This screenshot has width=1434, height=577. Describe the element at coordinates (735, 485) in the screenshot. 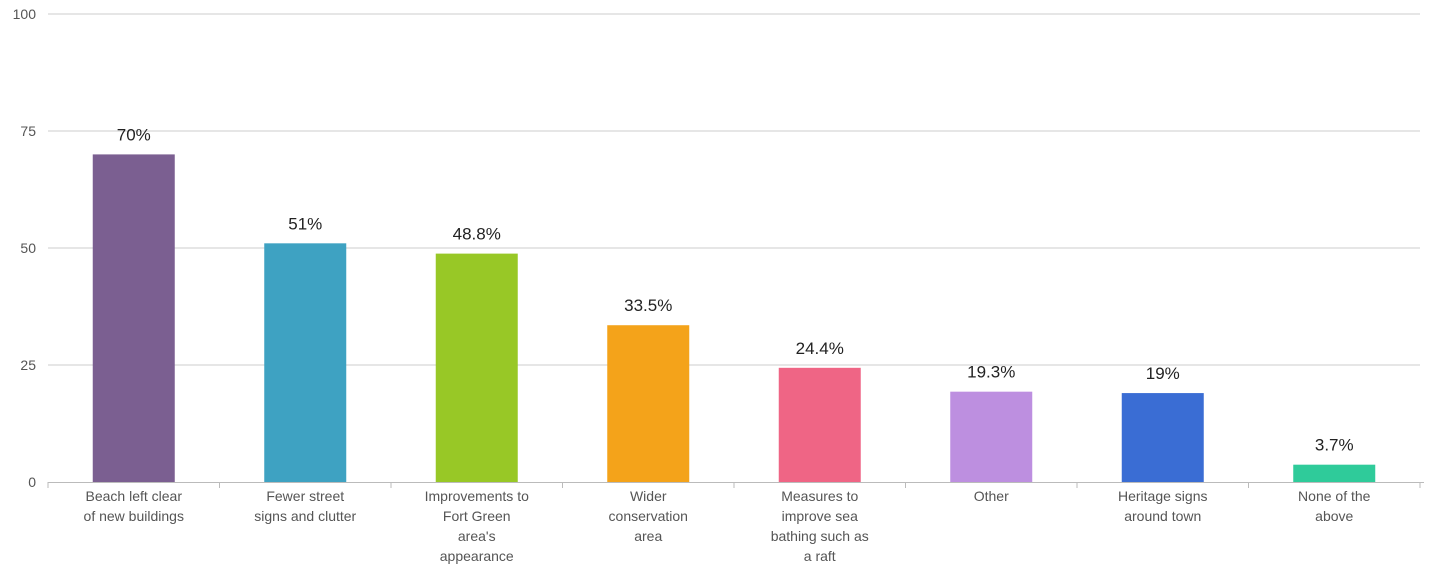

I see `x-axis` at that location.